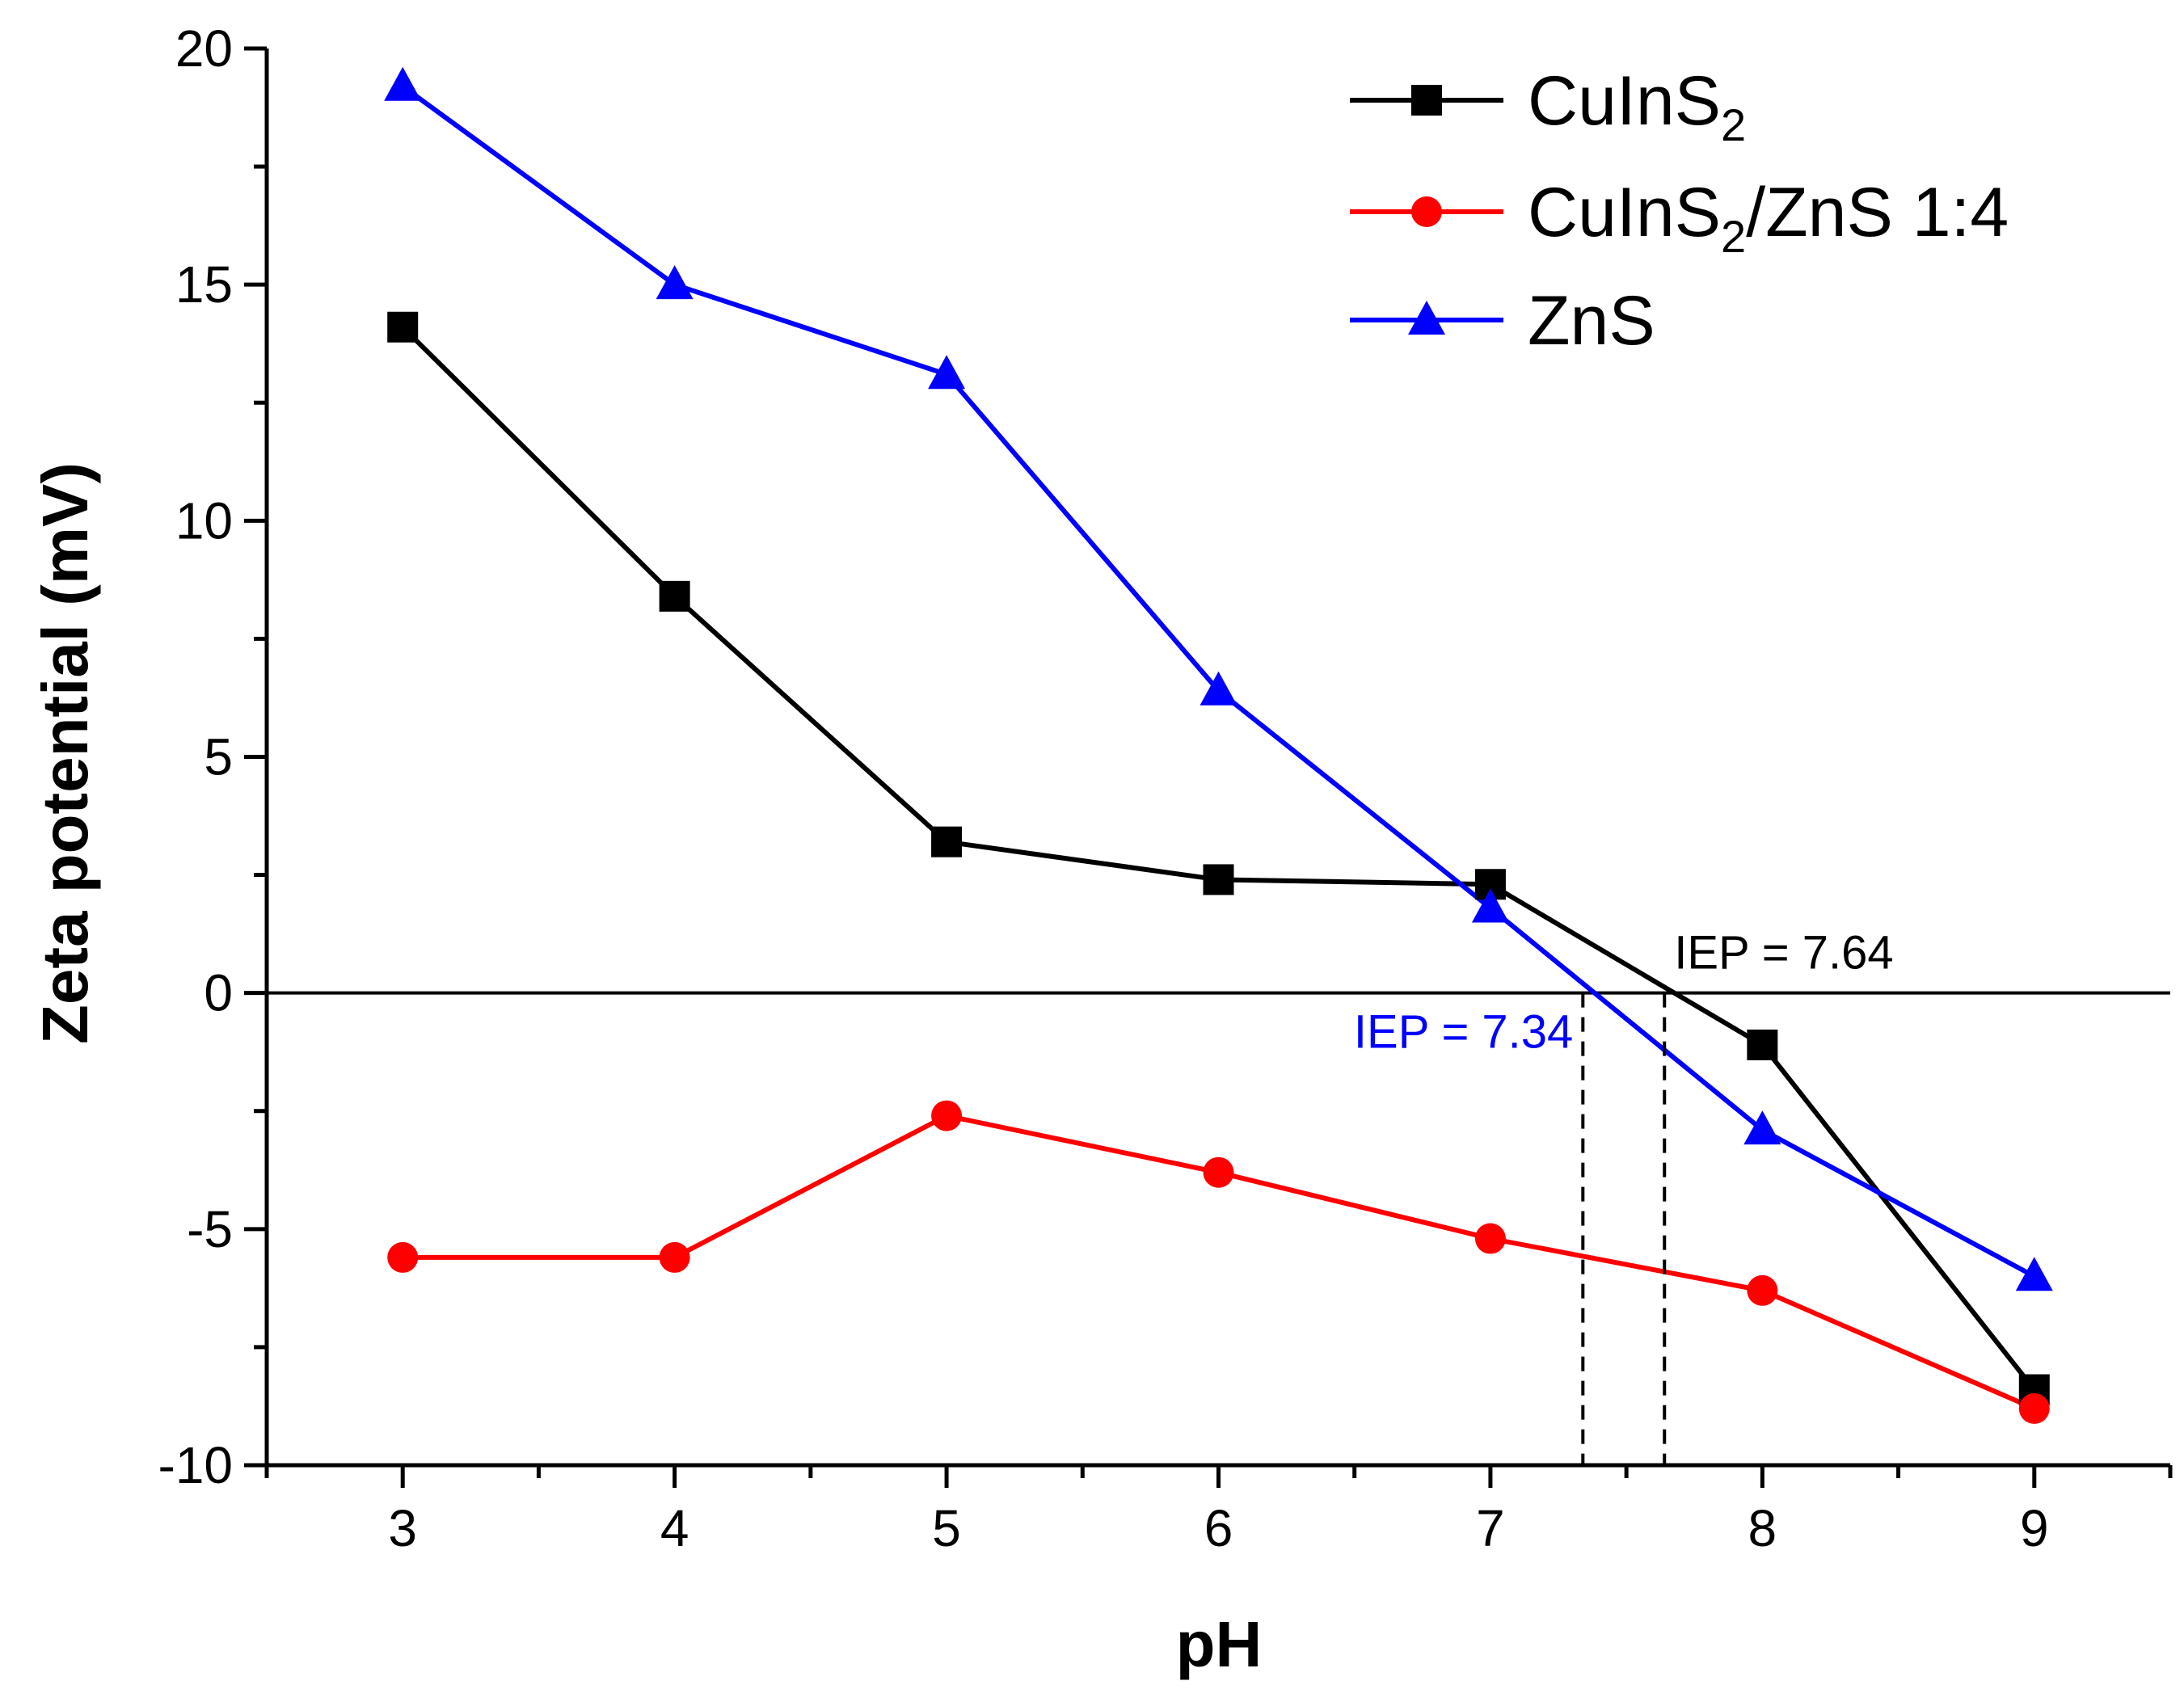 Image resolution: width=2184 pixels, height=1702 pixels. Describe the element at coordinates (204, 48) in the screenshot. I see `y-tick-label: 20` at that location.